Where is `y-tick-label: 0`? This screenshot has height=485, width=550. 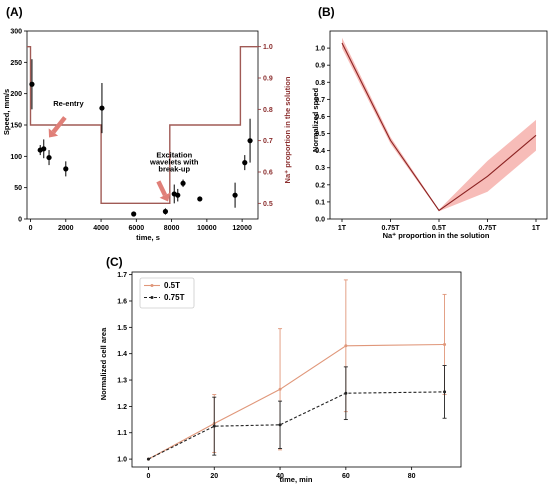 y-tick-label: 0 is located at coordinates (20, 220).